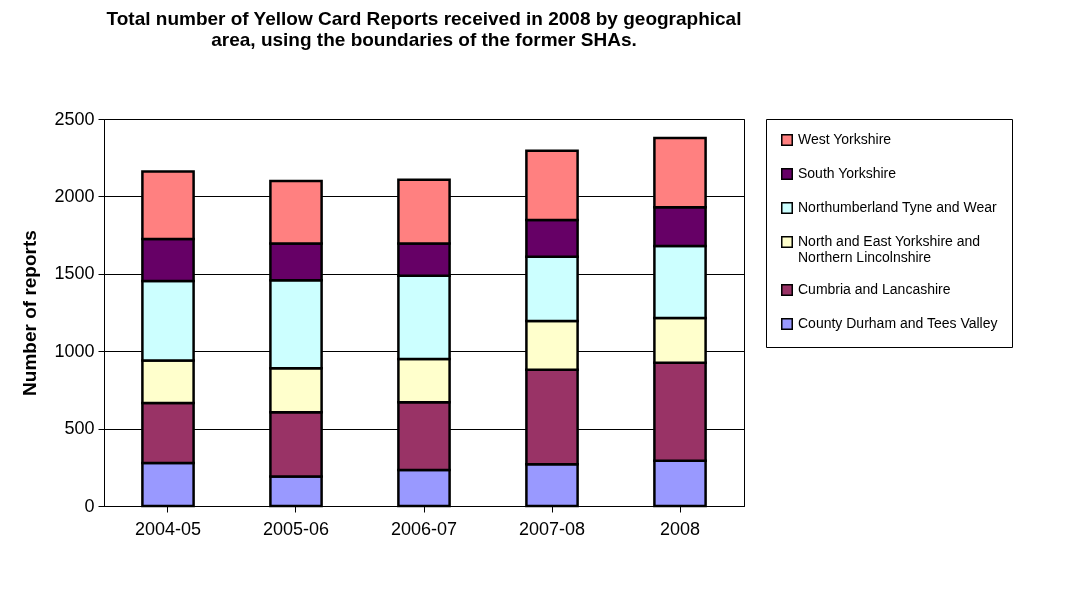 This screenshot has height=605, width=1082. I want to click on legend-label: South Yorkshire, so click(847, 173).